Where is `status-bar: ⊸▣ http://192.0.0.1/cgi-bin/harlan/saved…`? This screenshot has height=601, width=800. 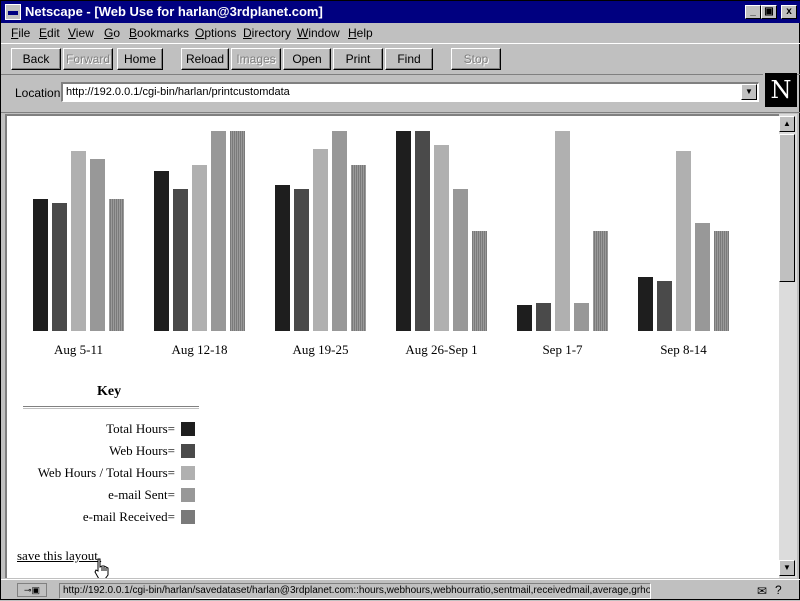
status-bar: ⊸▣ http://192.0.0.1/cgi-bin/harlan/saved… is located at coordinates (400, 590).